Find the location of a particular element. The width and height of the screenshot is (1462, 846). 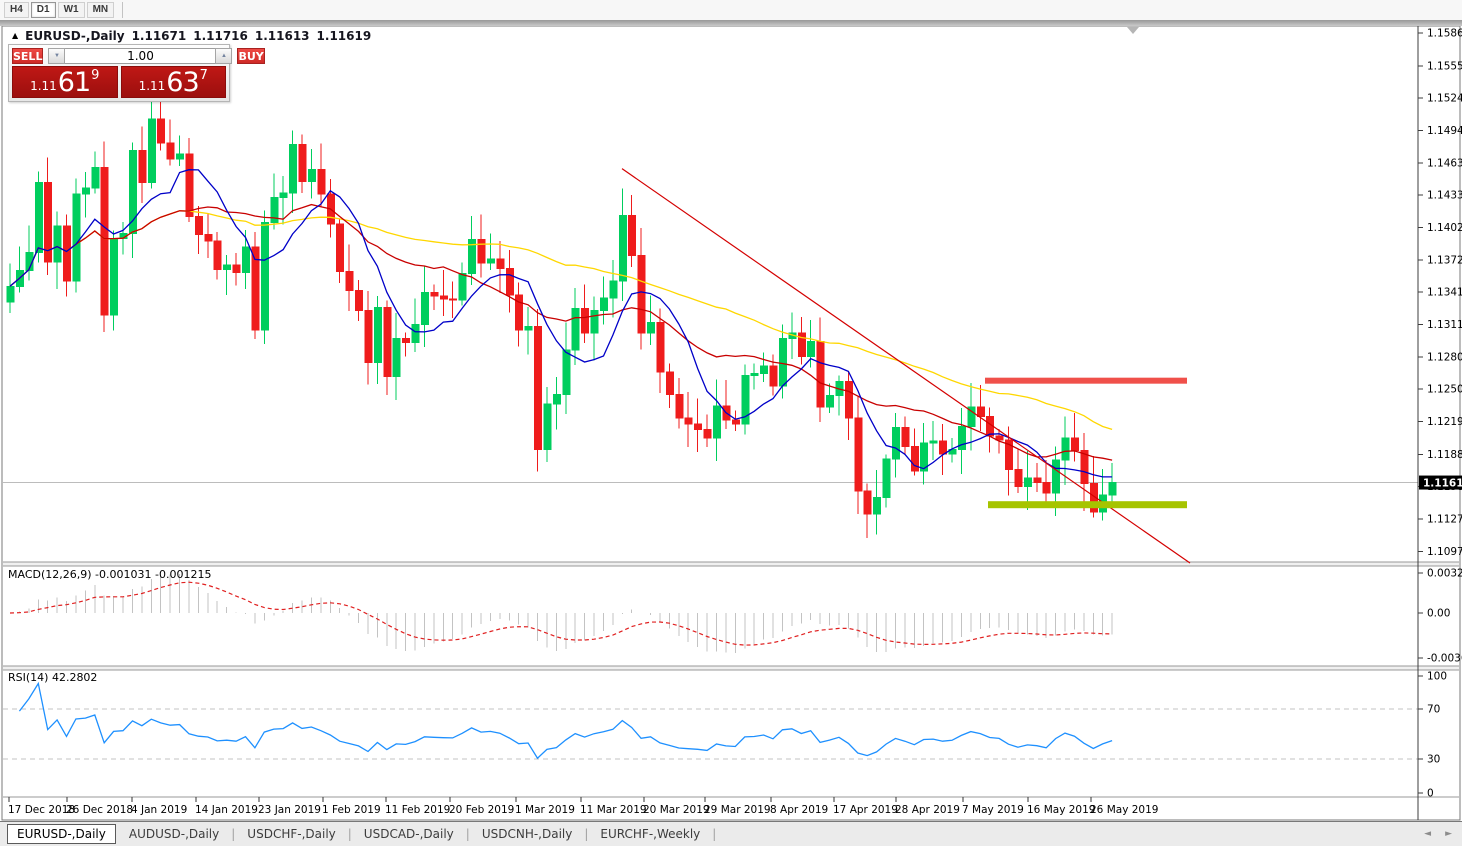

svg-text: 29 Mar 2019 is located at coordinates (737, 810).